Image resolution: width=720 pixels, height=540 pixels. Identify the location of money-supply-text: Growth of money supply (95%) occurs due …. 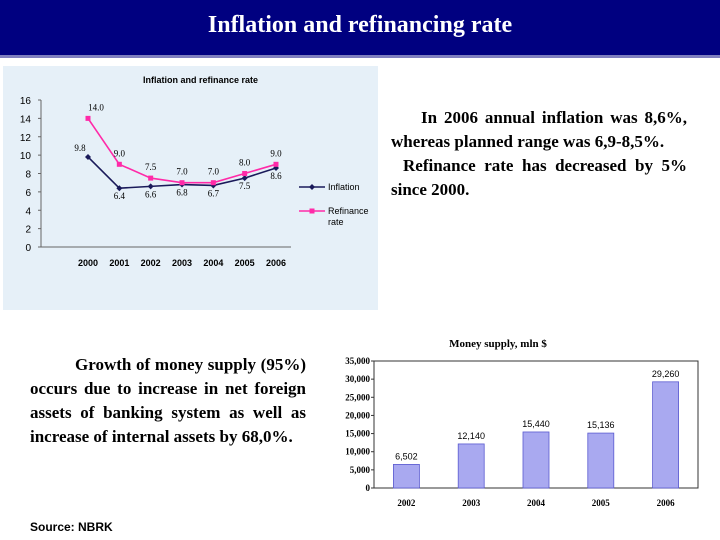
(168, 401).